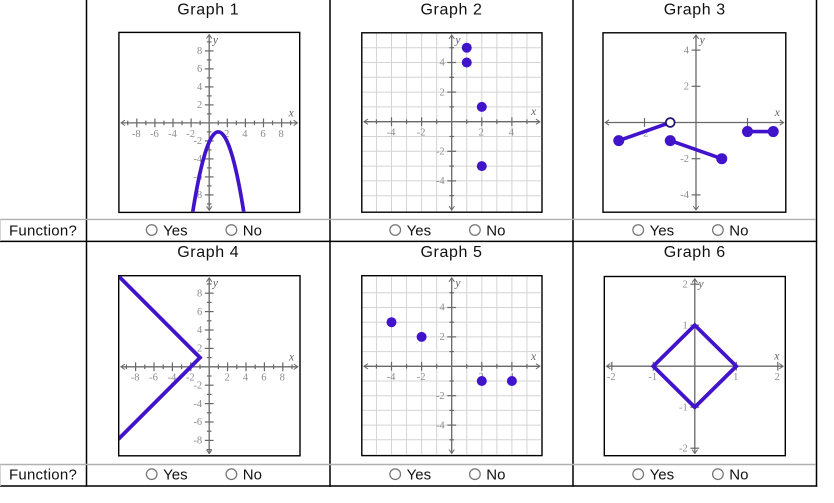 The width and height of the screenshot is (834, 503). I want to click on svg-text: Graph 3, so click(695, 10).